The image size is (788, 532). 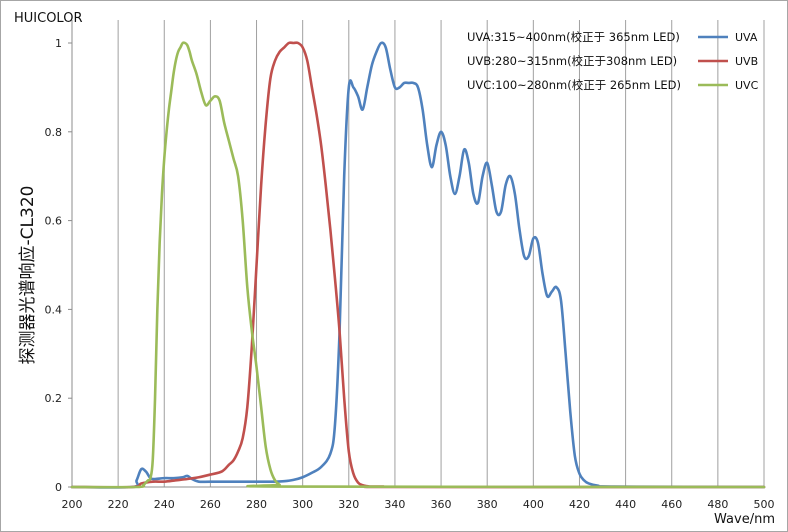 I want to click on legend-label-uvb: UVB, so click(x=746, y=61).